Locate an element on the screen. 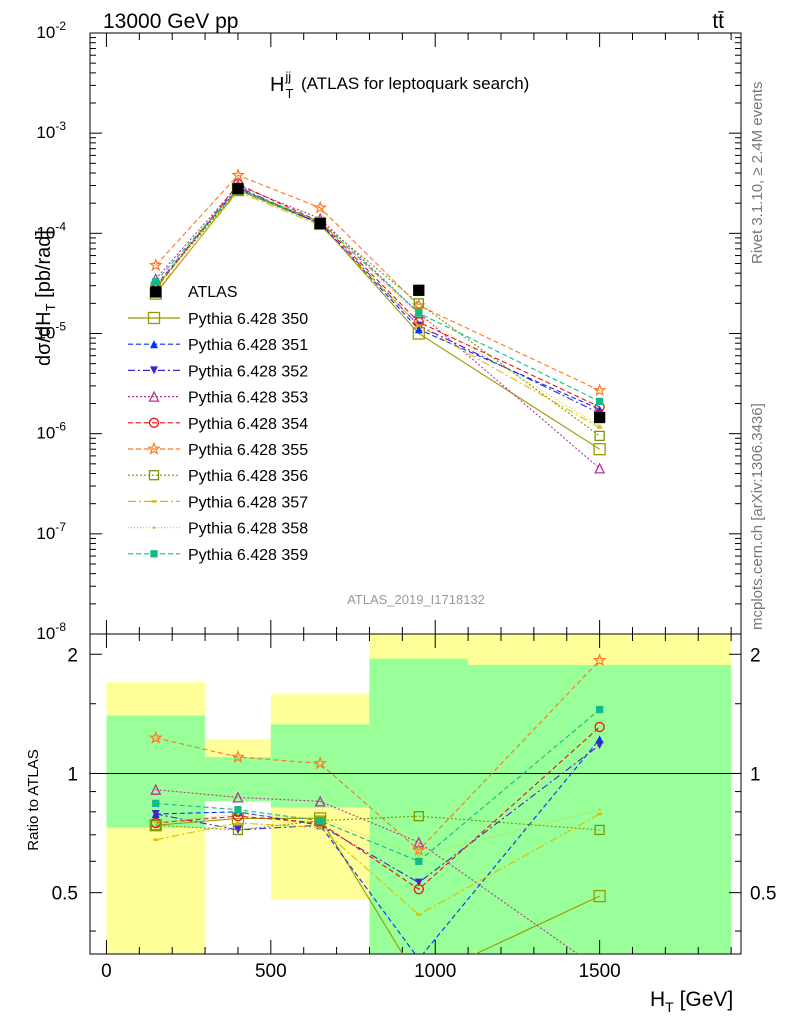  xtick-label: 0 is located at coordinates (106, 971).